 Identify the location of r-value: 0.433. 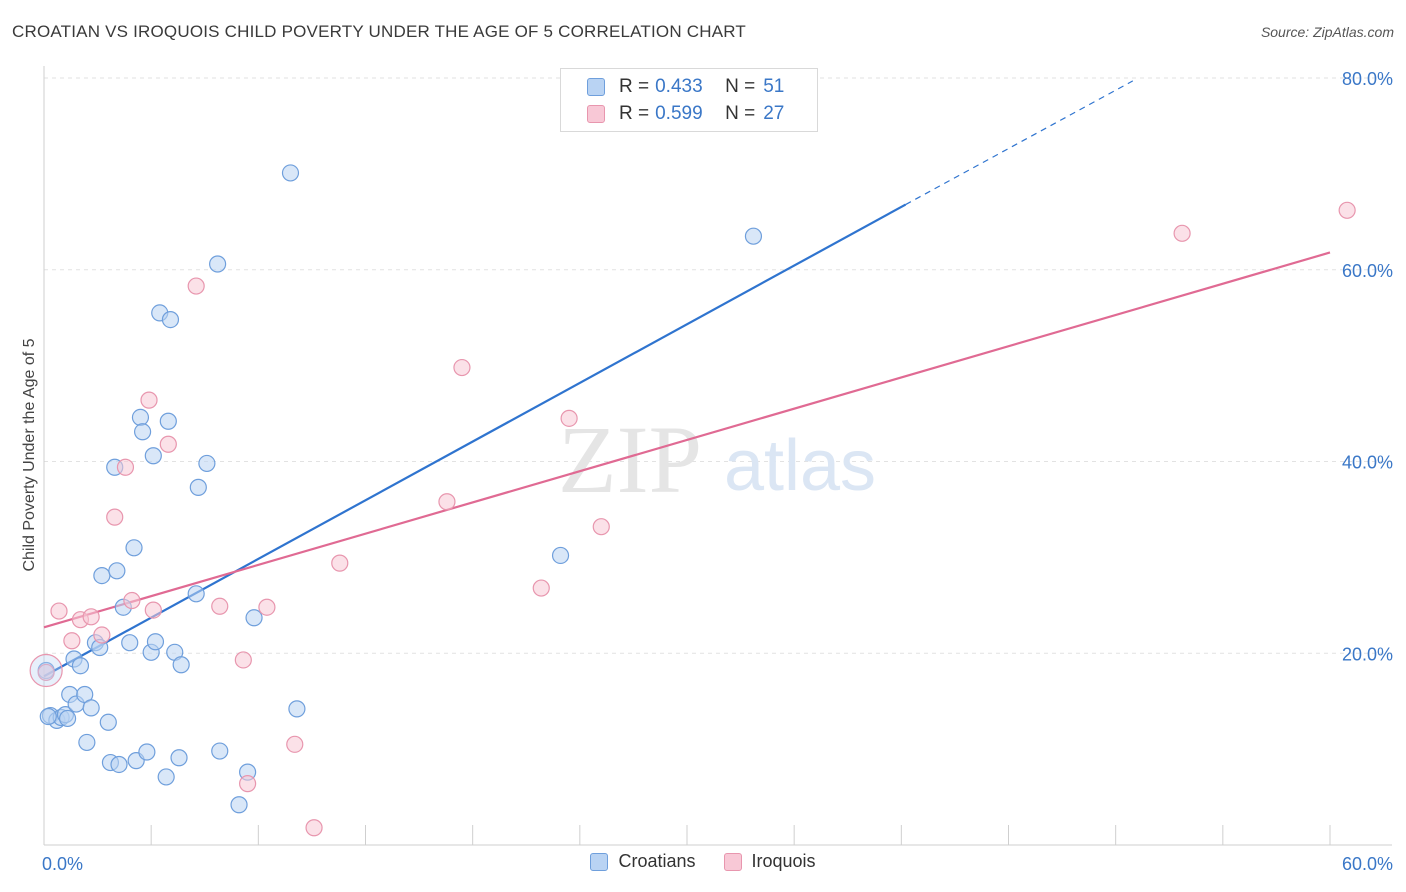
(679, 86).